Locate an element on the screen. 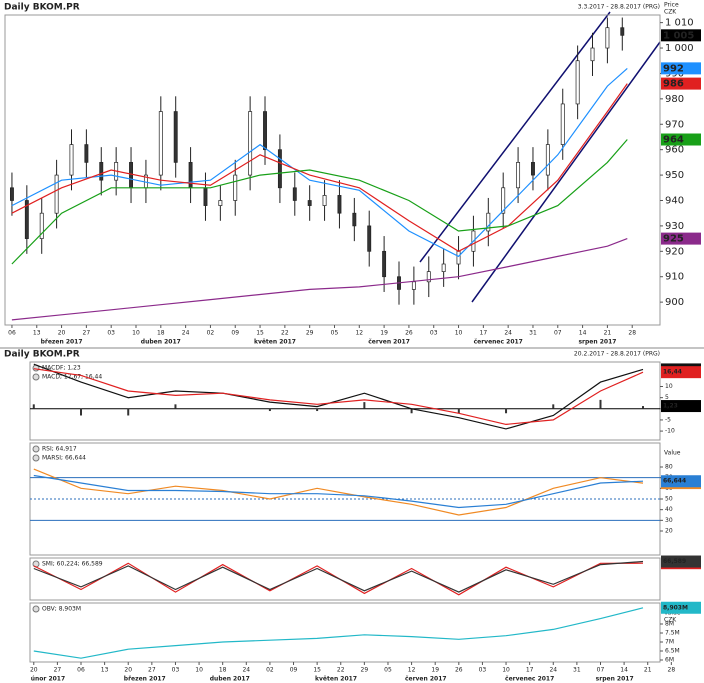 The height and width of the screenshot is (683, 704). legend-entry: SMI; 60,224; 66,589 is located at coordinates (72, 564).